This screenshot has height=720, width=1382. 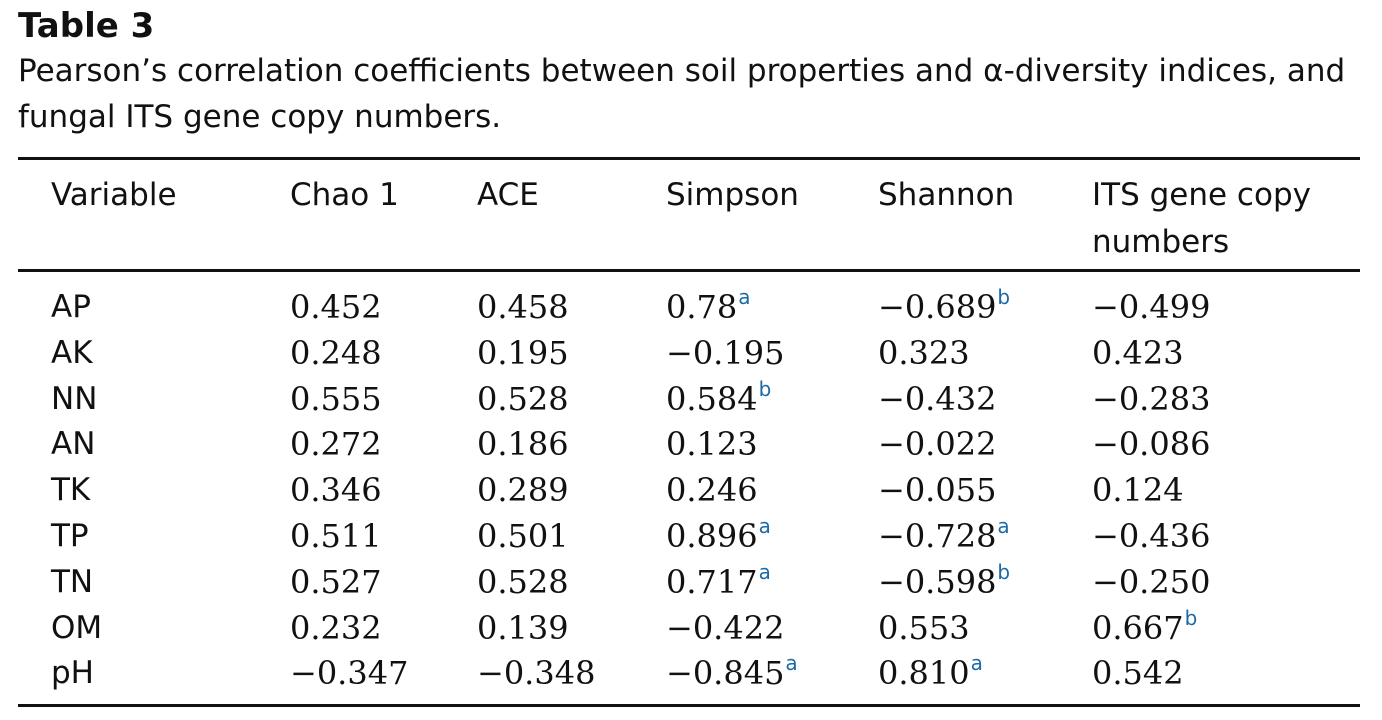 What do you see at coordinates (712, 490) in the screenshot?
I see `cell-value: 0.246` at bounding box center [712, 490].